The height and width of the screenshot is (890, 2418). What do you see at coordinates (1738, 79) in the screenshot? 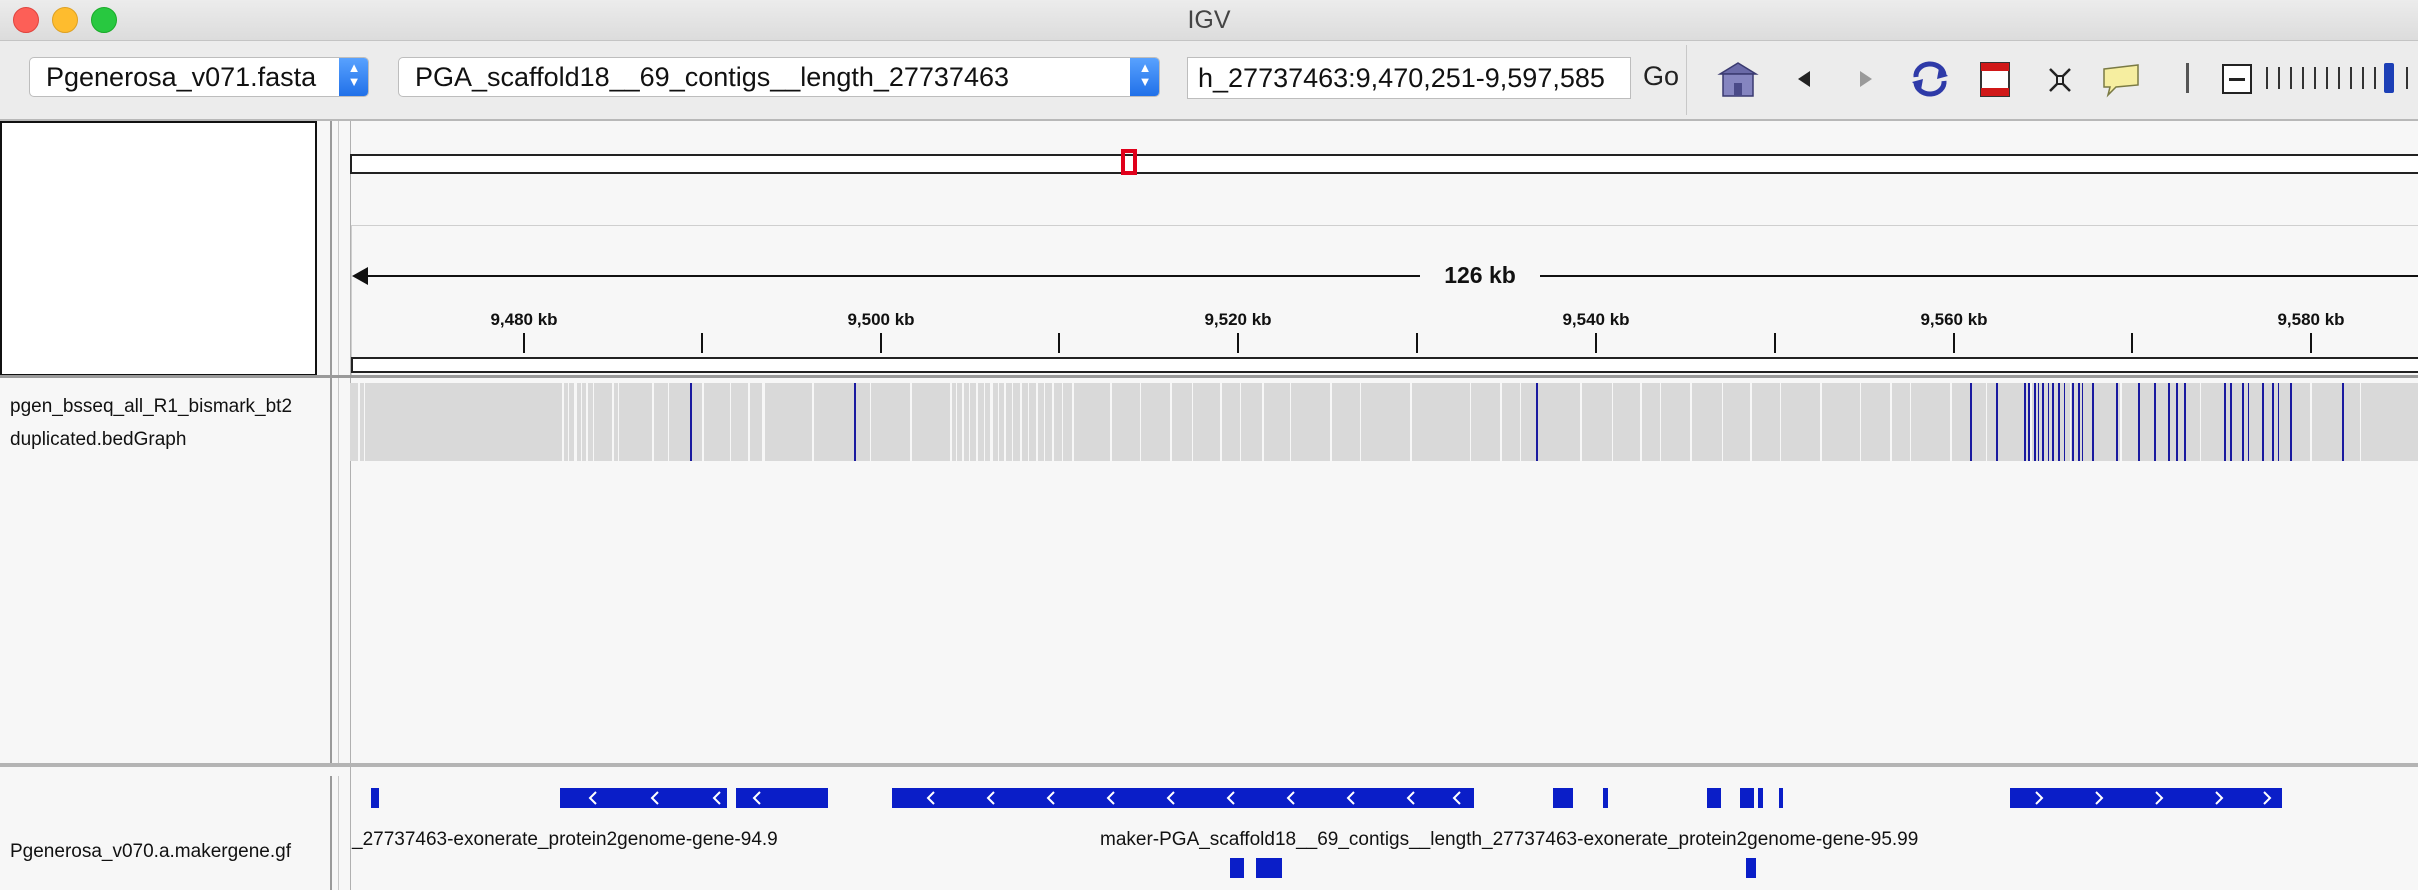
I see `home-icon` at bounding box center [1738, 79].